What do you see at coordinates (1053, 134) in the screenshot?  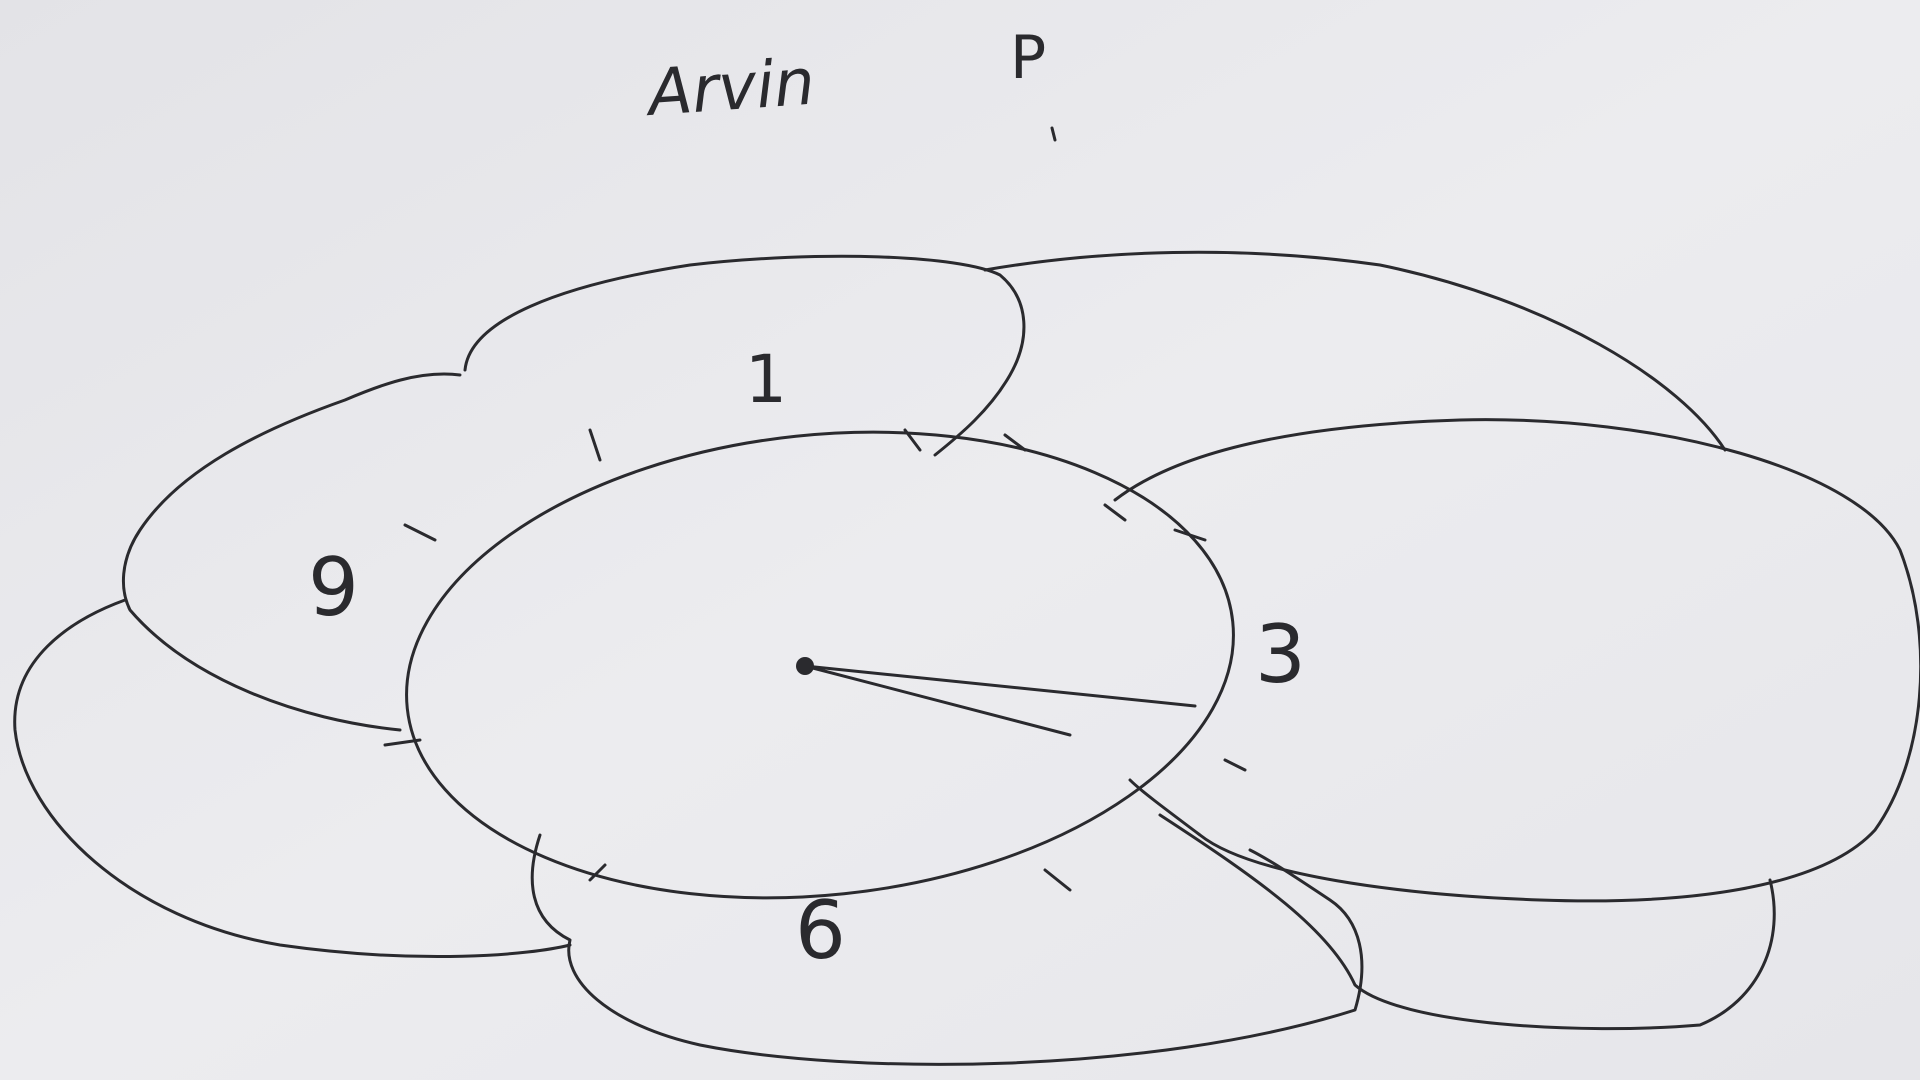 I see `ink-dot` at bounding box center [1053, 134].